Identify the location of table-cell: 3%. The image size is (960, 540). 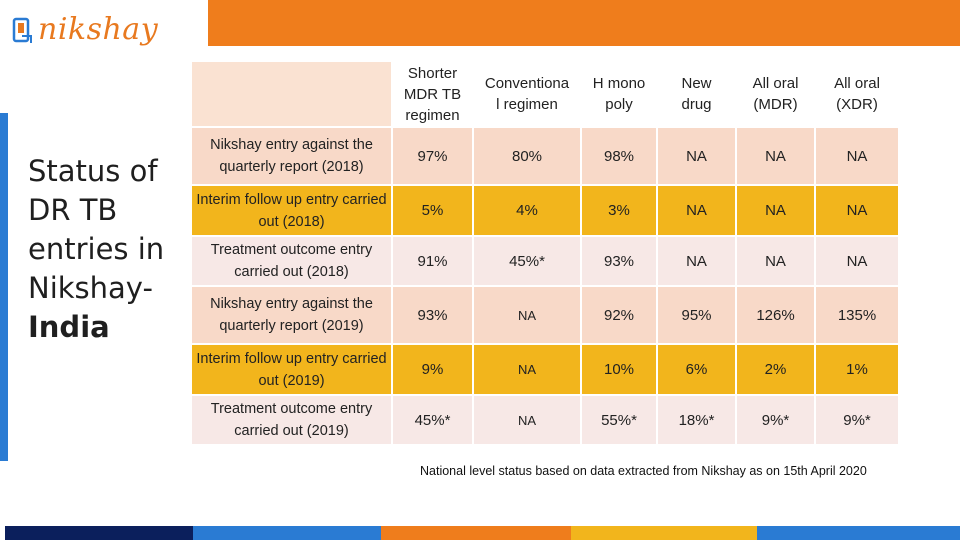
(619, 210).